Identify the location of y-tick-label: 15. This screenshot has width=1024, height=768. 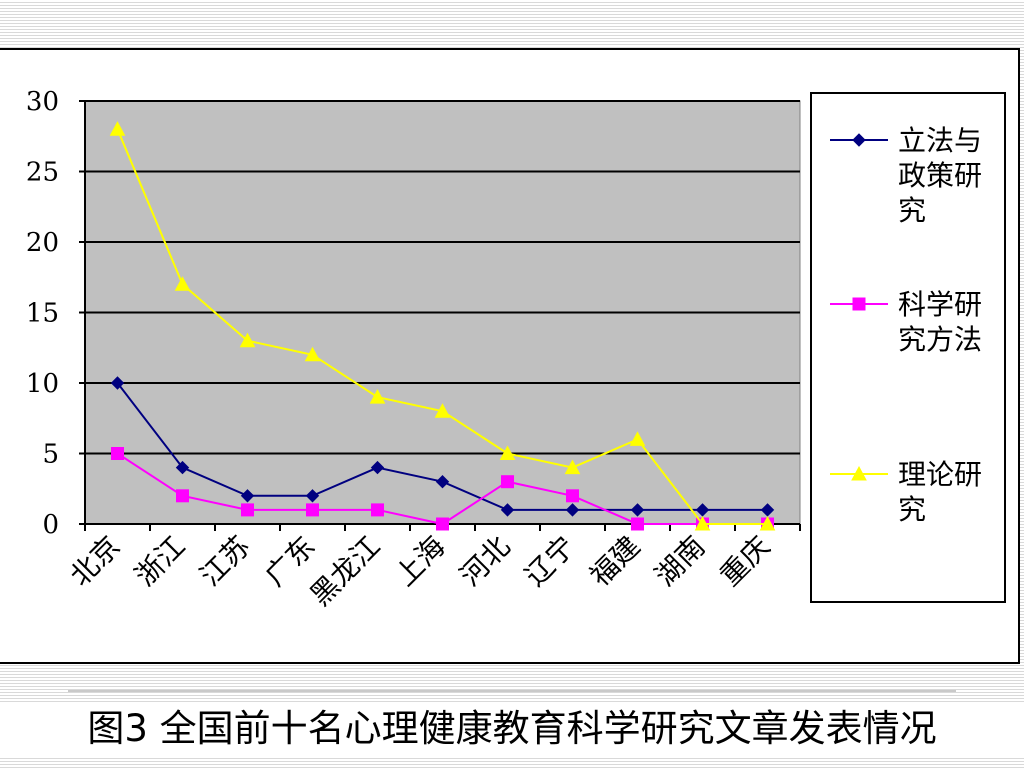
(42, 314).